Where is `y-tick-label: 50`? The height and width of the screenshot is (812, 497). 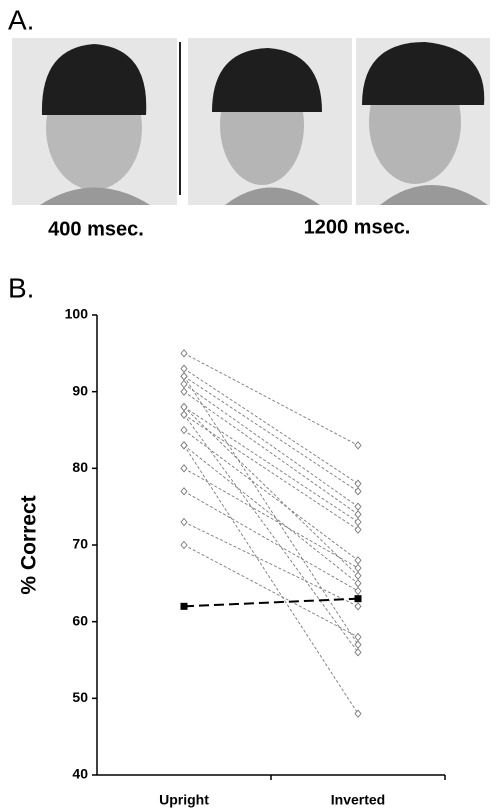
y-tick-label: 50 is located at coordinates (80, 697).